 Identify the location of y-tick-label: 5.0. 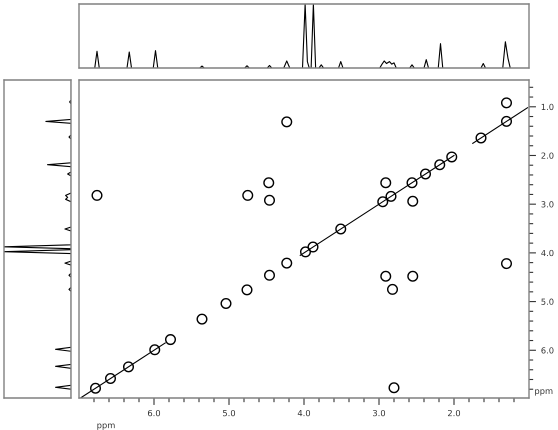
(547, 301).